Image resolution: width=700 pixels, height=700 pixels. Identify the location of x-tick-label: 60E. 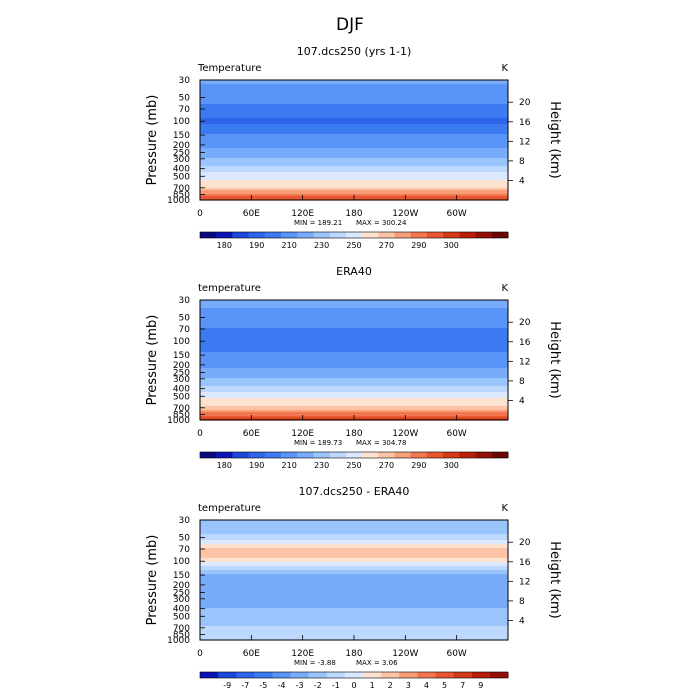
(251, 214).